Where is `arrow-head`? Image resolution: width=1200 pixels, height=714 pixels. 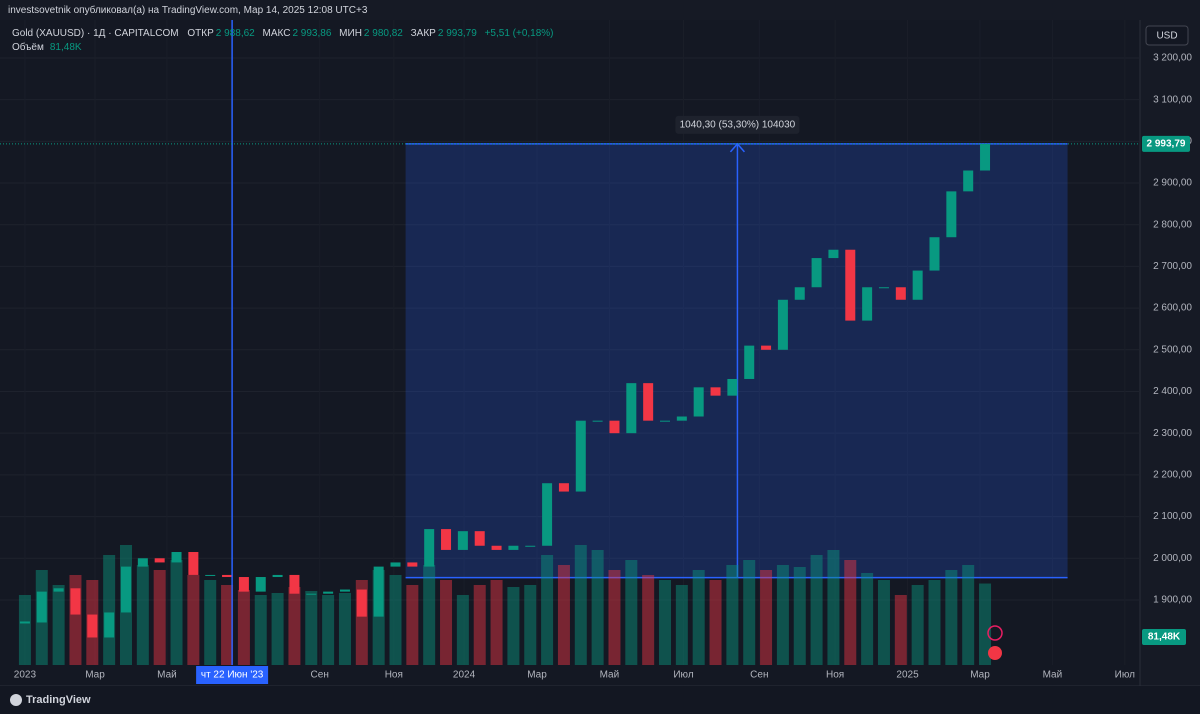
arrow-head is located at coordinates (737, 147).